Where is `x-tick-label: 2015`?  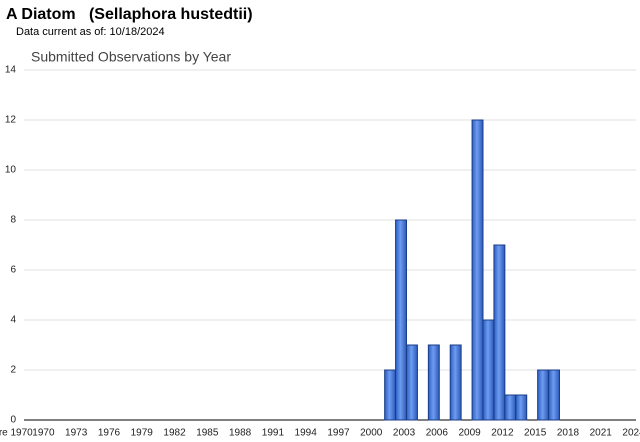
x-tick-label: 2015 is located at coordinates (535, 433).